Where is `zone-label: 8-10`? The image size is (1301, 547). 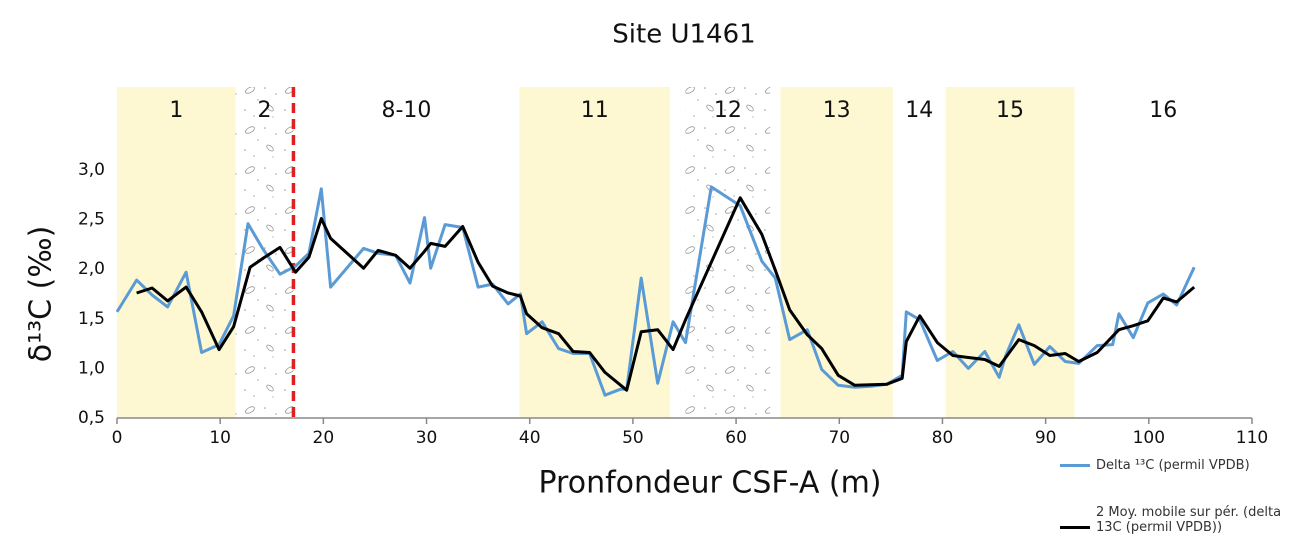 zone-label: 8-10 is located at coordinates (406, 110).